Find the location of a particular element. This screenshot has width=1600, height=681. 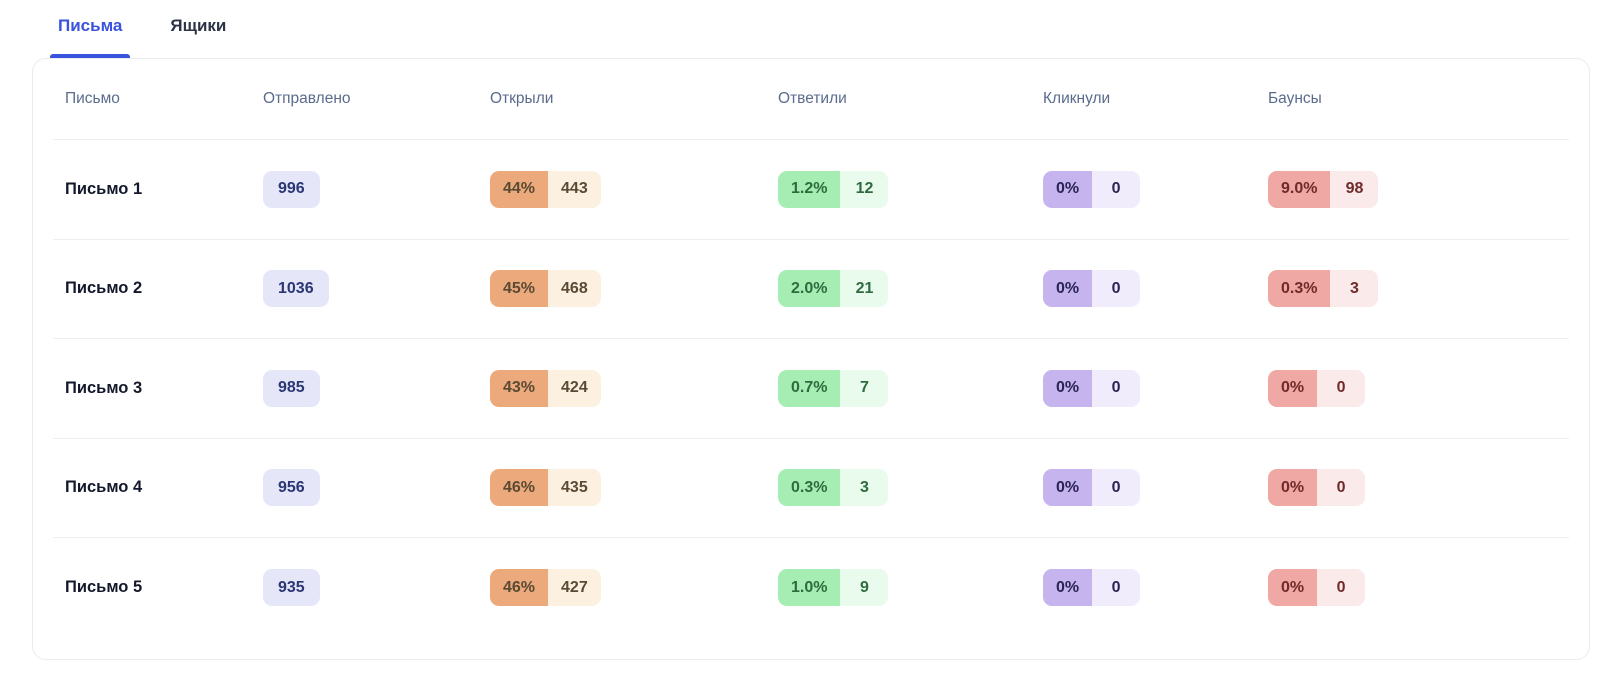

column-header-replied: Ответили is located at coordinates (812, 98).